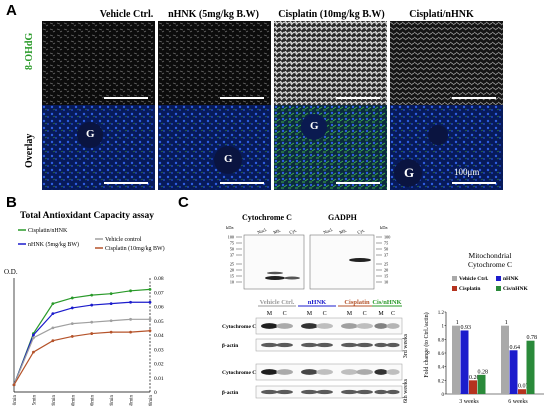 This screenshot has width=550, height=406. What do you see at coordinates (474, 378) in the screenshot?
I see `bar-value-label: 0.20` at bounding box center [474, 378].